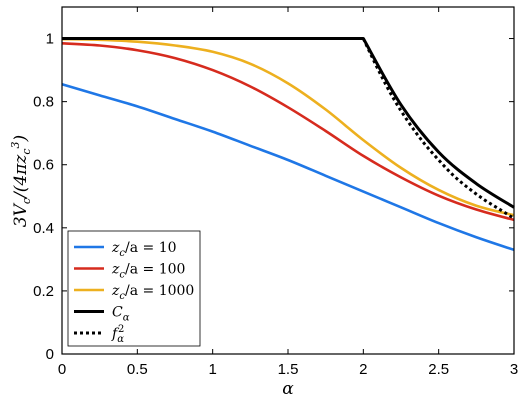  I want to click on legend-label-0: zc/a = 10, so click(144, 249).